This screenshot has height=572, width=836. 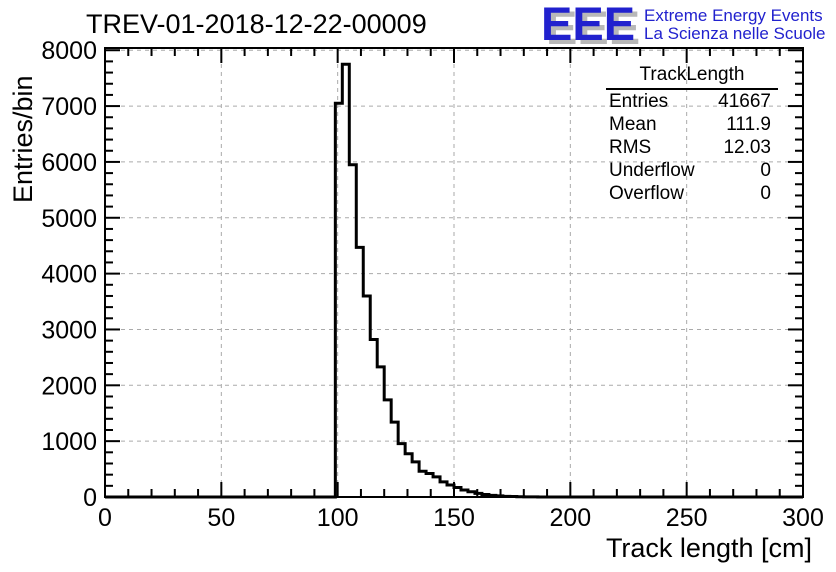 What do you see at coordinates (69, 107) in the screenshot?
I see `y-tick-label: 7000` at bounding box center [69, 107].